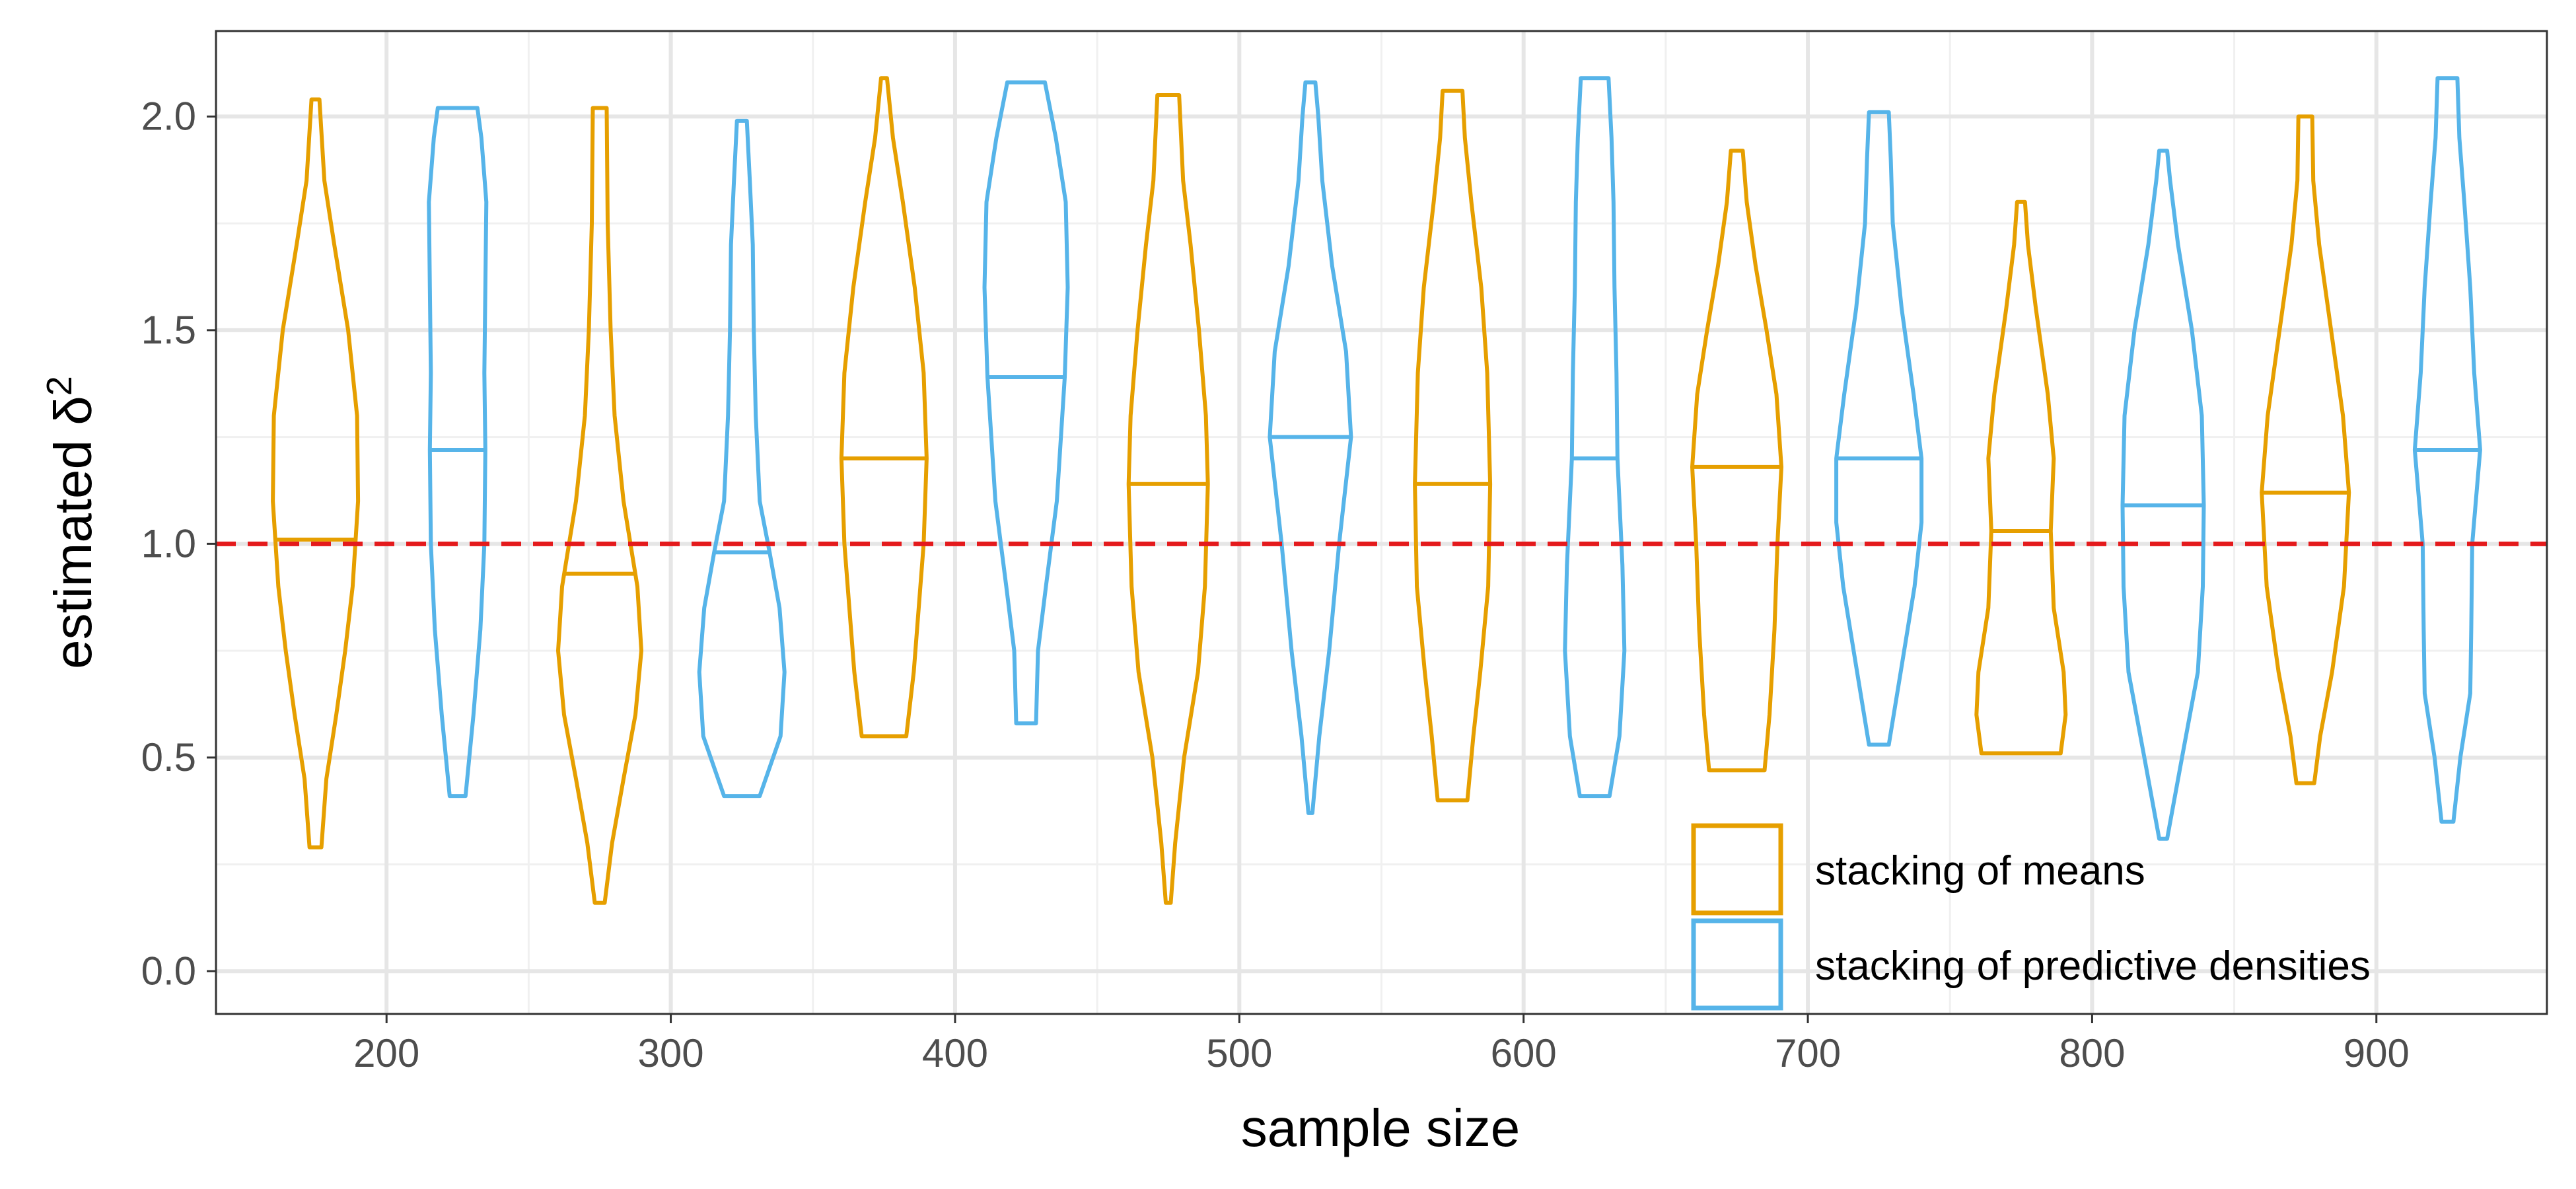  I want to click on y-tick-label: 1.5, so click(168, 330).